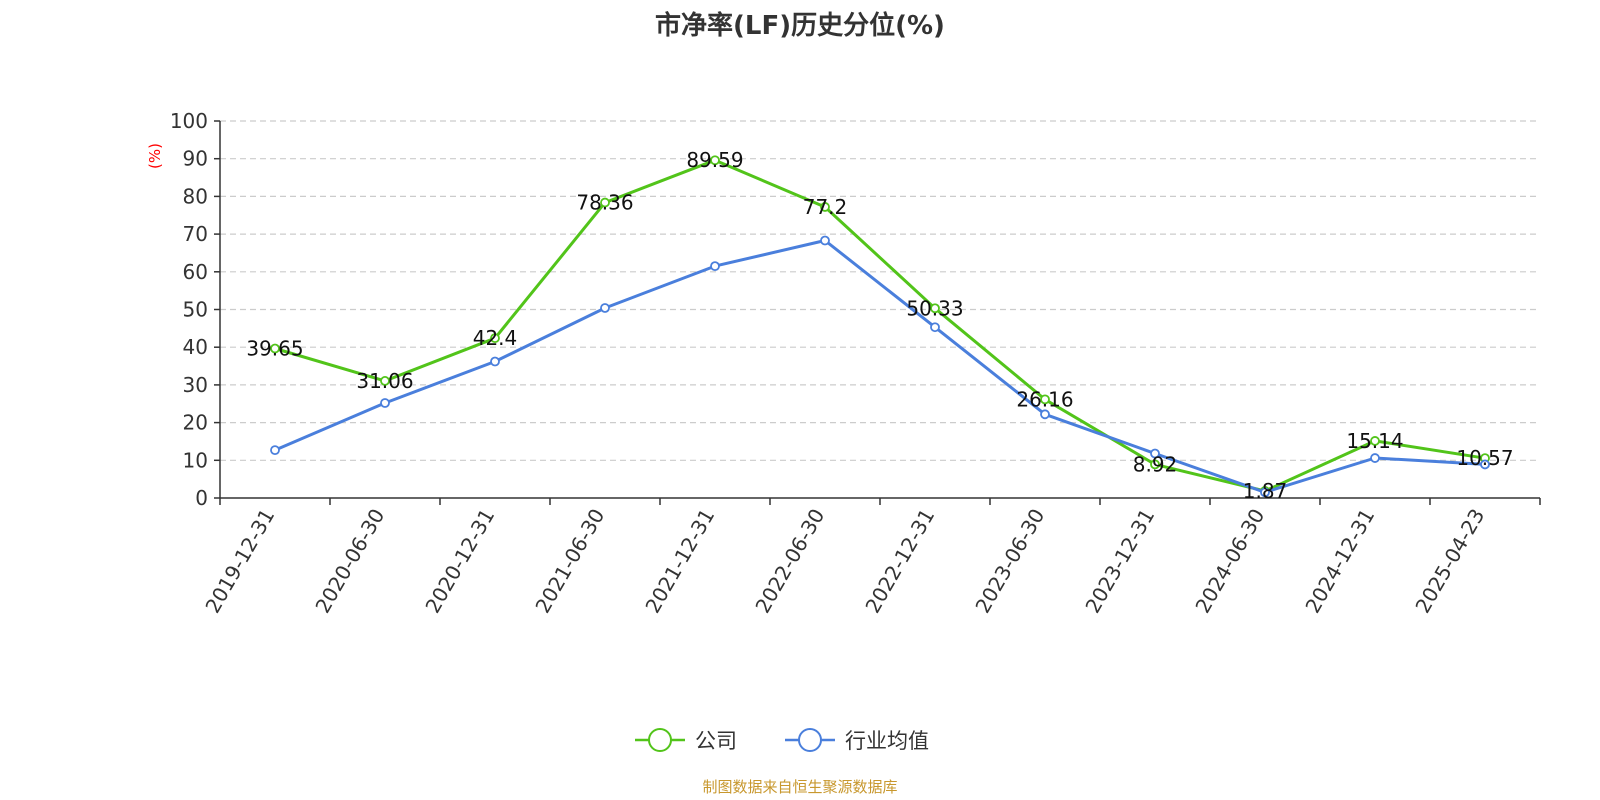 This screenshot has width=1600, height=800. What do you see at coordinates (899, 561) in the screenshot?
I see `x-tick-label: 2022-12-31` at bounding box center [899, 561].